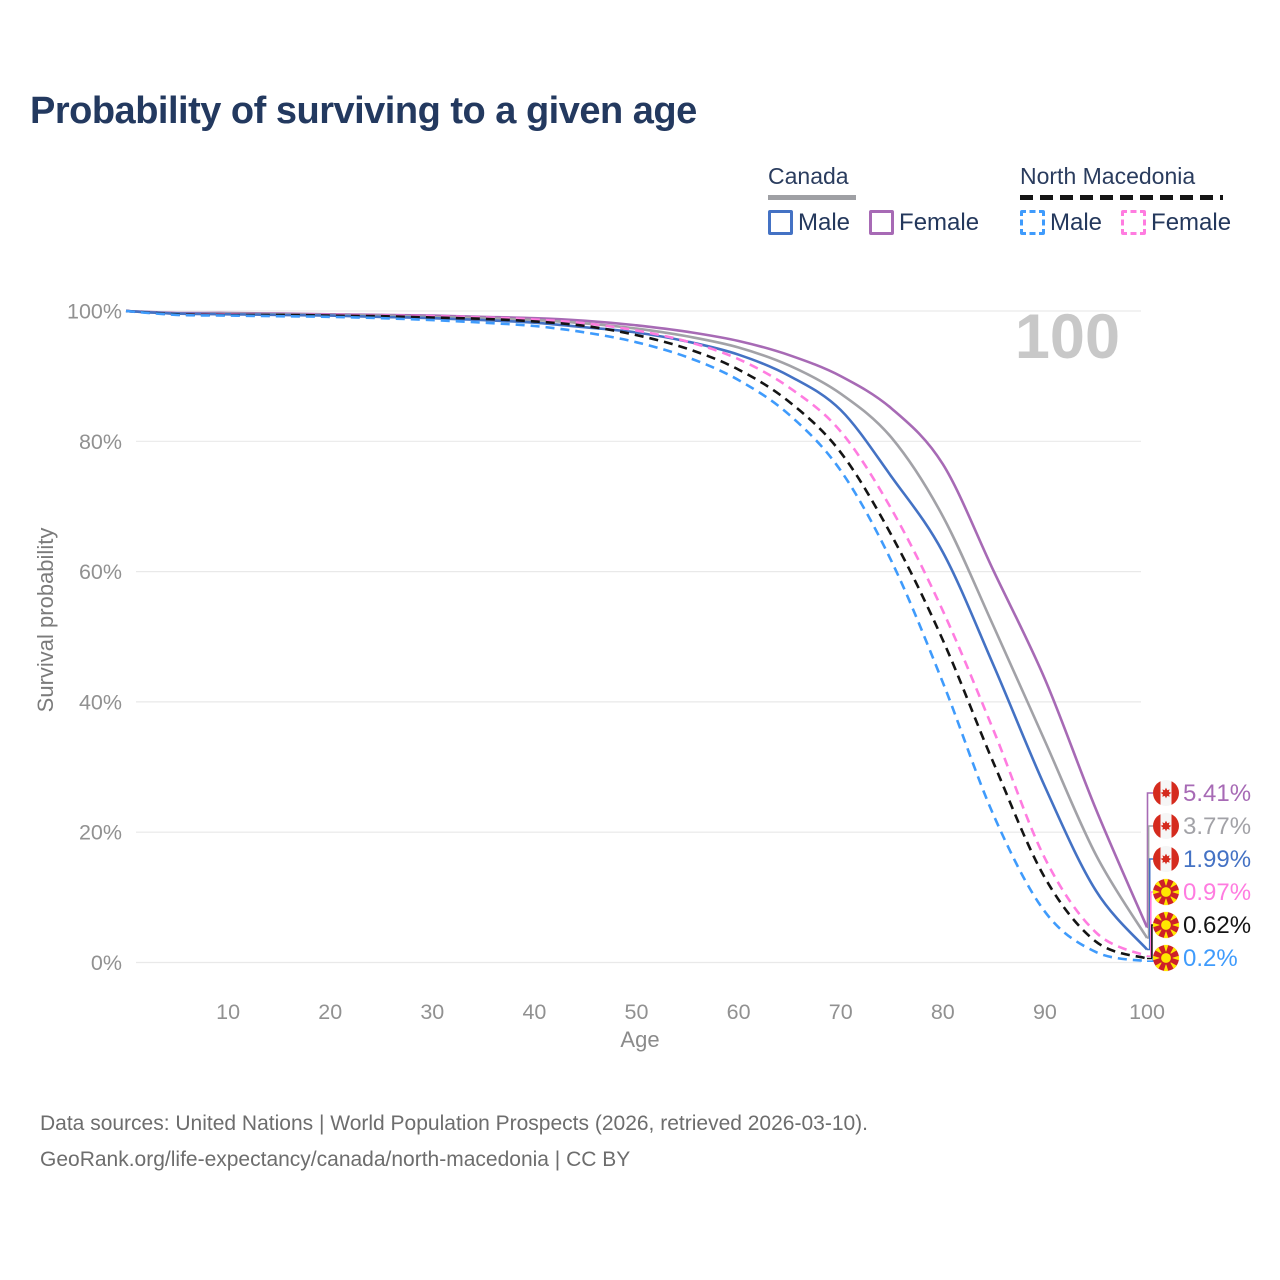 The width and height of the screenshot is (1280, 1280). What do you see at coordinates (94, 312) in the screenshot?
I see `y-tick-label: 100%` at bounding box center [94, 312].